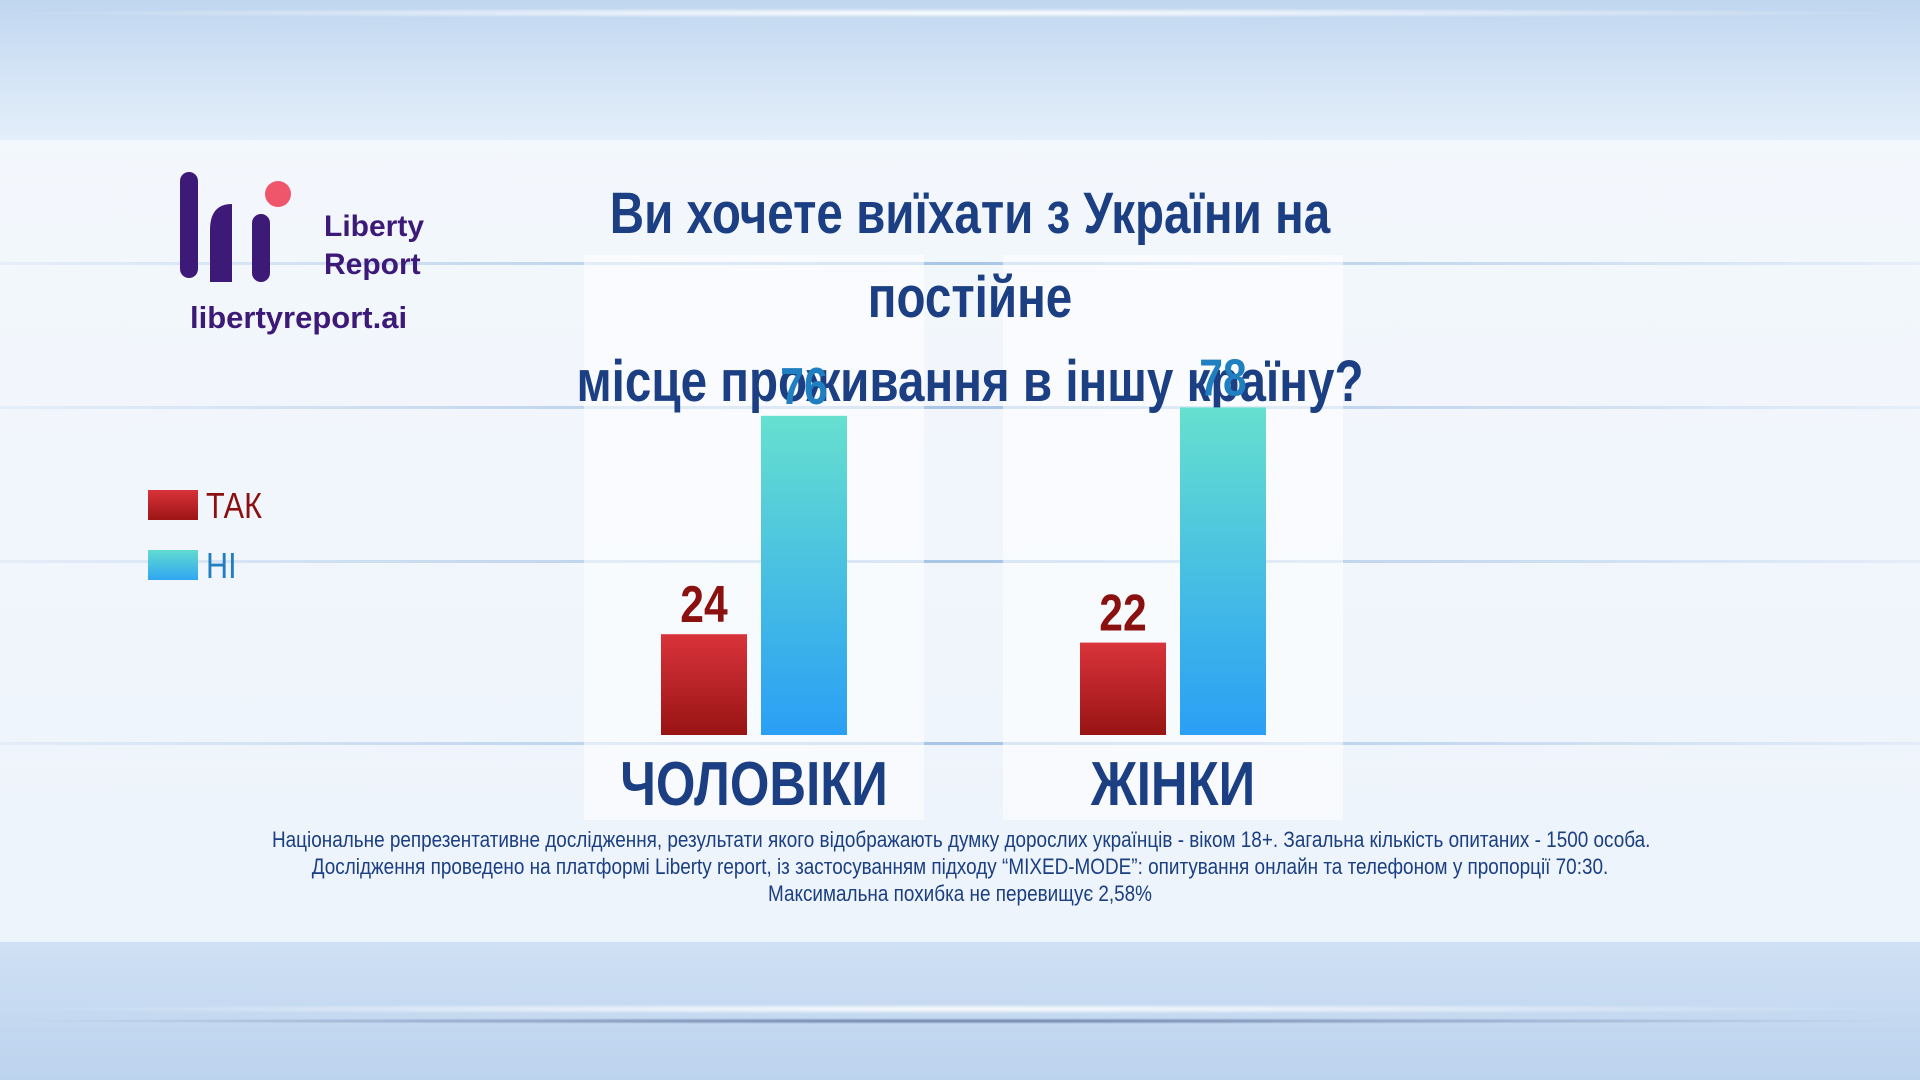 The width and height of the screenshot is (1920, 1080). I want to click on legend-swatch-no, so click(173, 565).